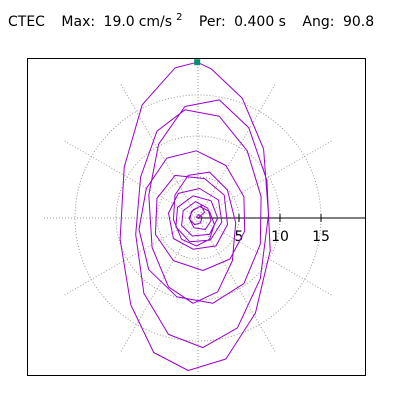 Image resolution: width=400 pixels, height=400 pixels. Describe the element at coordinates (280, 237) in the screenshot. I see `radial-tick-label-2: 10` at that location.